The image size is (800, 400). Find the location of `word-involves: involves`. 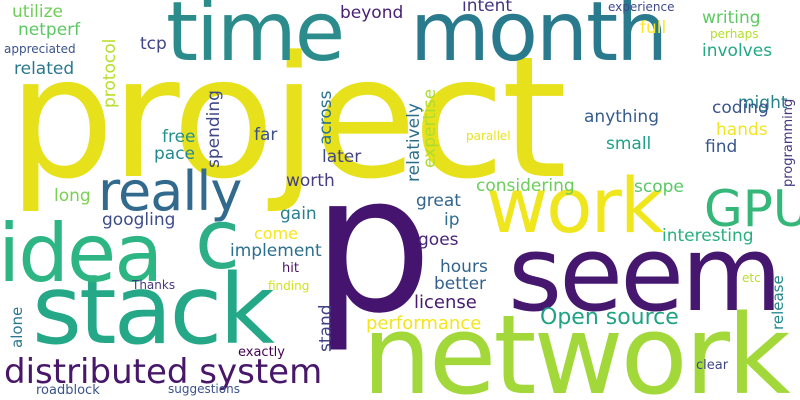

word-involves: involves is located at coordinates (737, 51).